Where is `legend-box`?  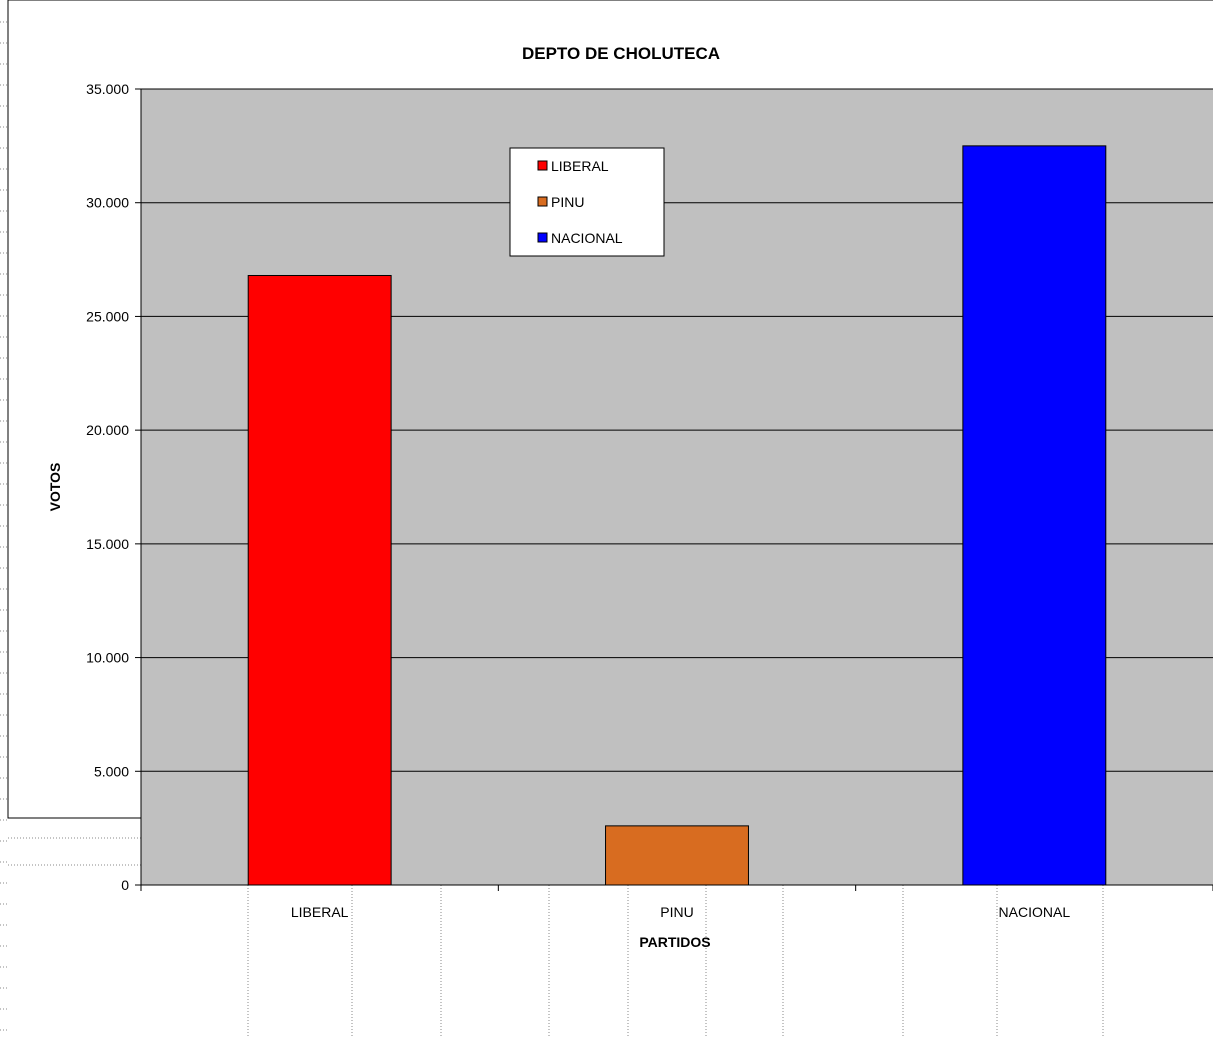 legend-box is located at coordinates (587, 202).